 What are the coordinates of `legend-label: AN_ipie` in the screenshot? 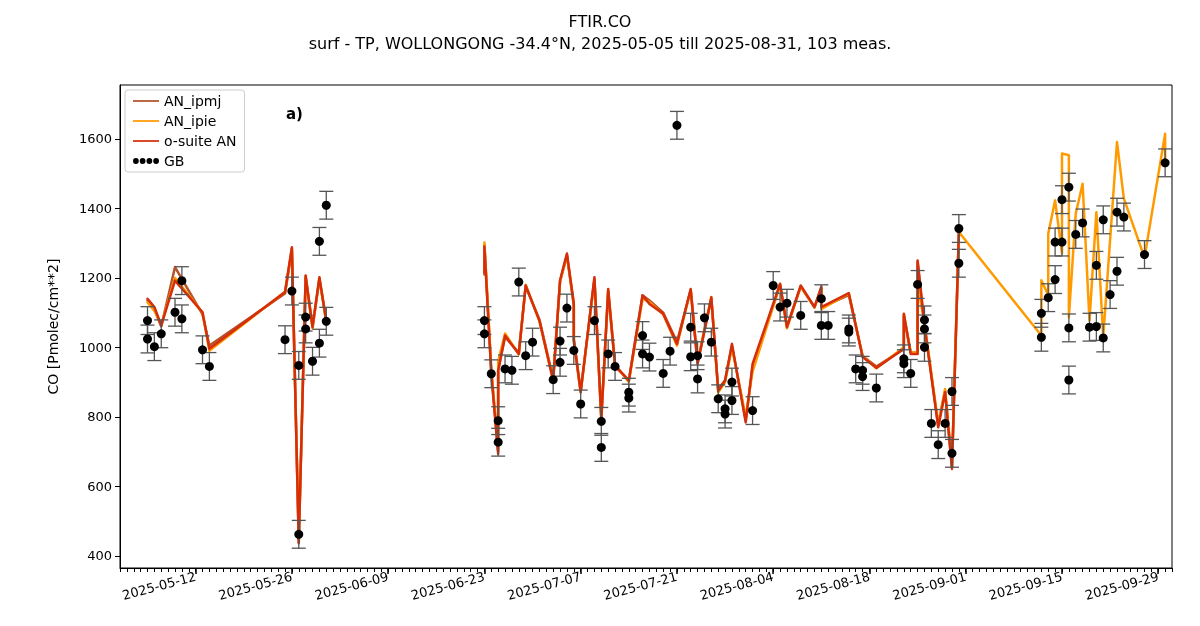 It's located at (190, 121).